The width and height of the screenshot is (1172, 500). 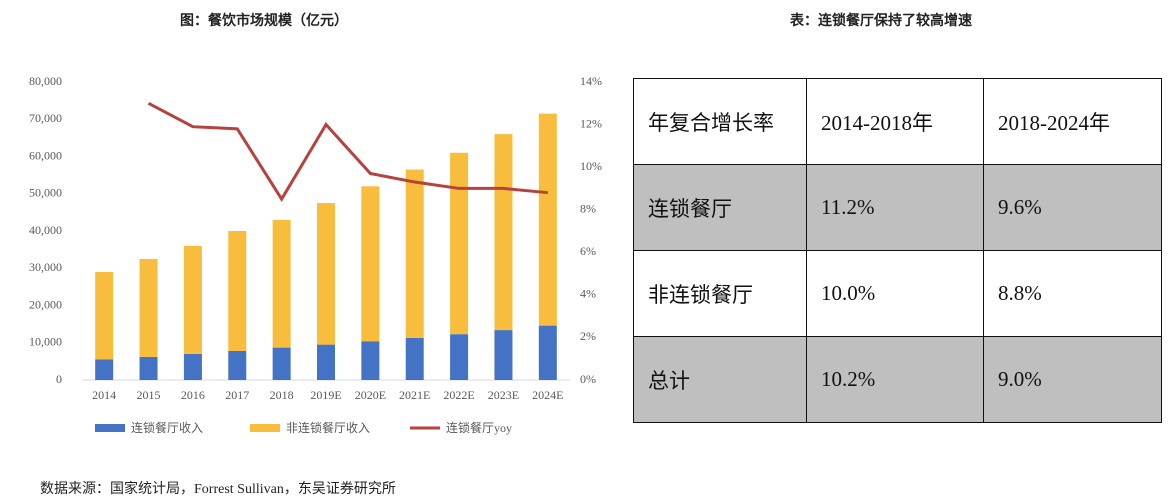 I want to click on cell: 9.6%, so click(x=1072, y=207).